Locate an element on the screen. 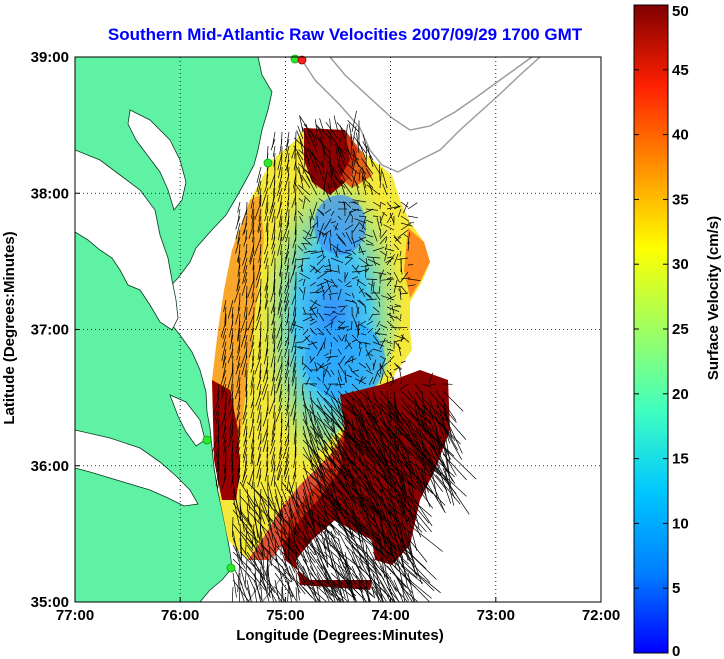  colorbar-tick-label: 10 is located at coordinates (680, 523).